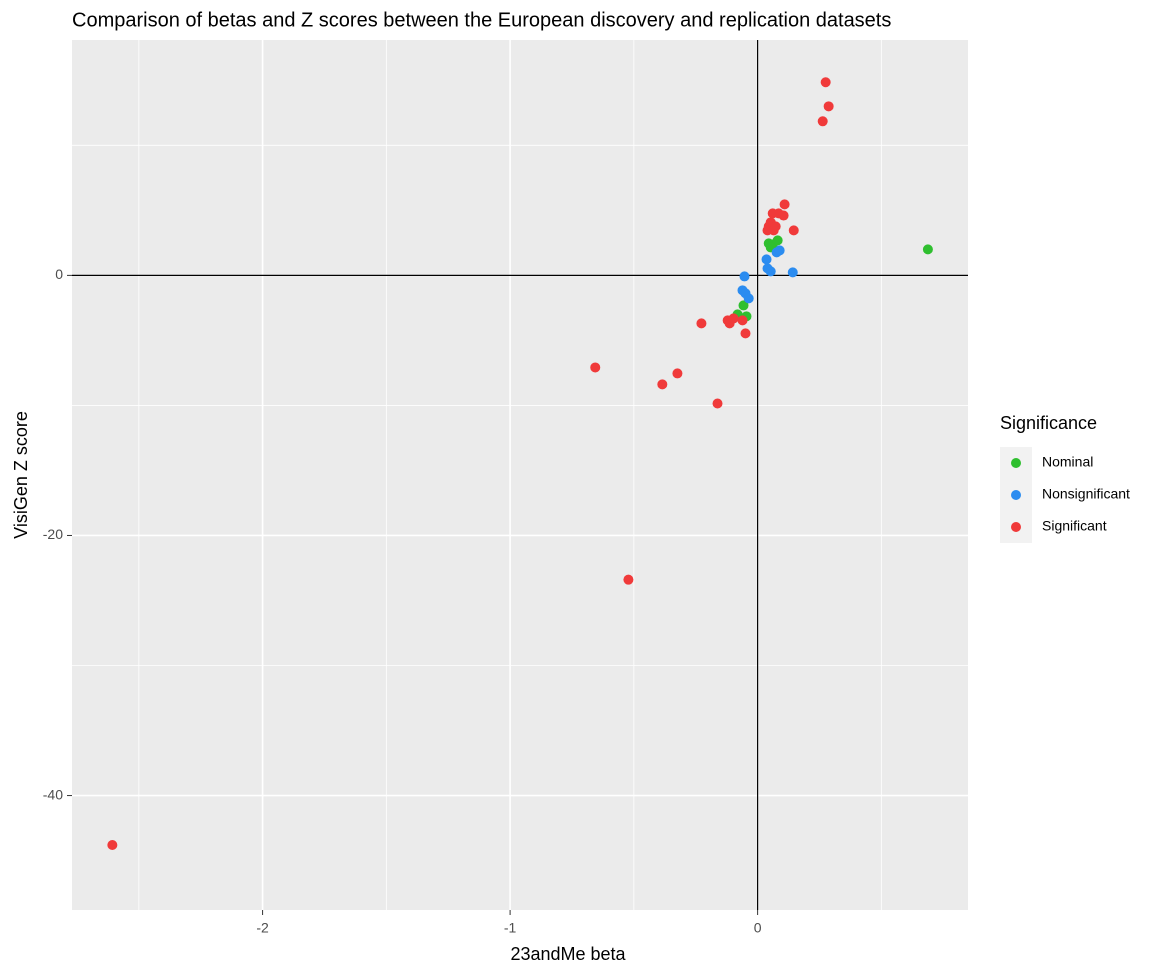  I want to click on y-tick-label: -20, so click(53, 534).